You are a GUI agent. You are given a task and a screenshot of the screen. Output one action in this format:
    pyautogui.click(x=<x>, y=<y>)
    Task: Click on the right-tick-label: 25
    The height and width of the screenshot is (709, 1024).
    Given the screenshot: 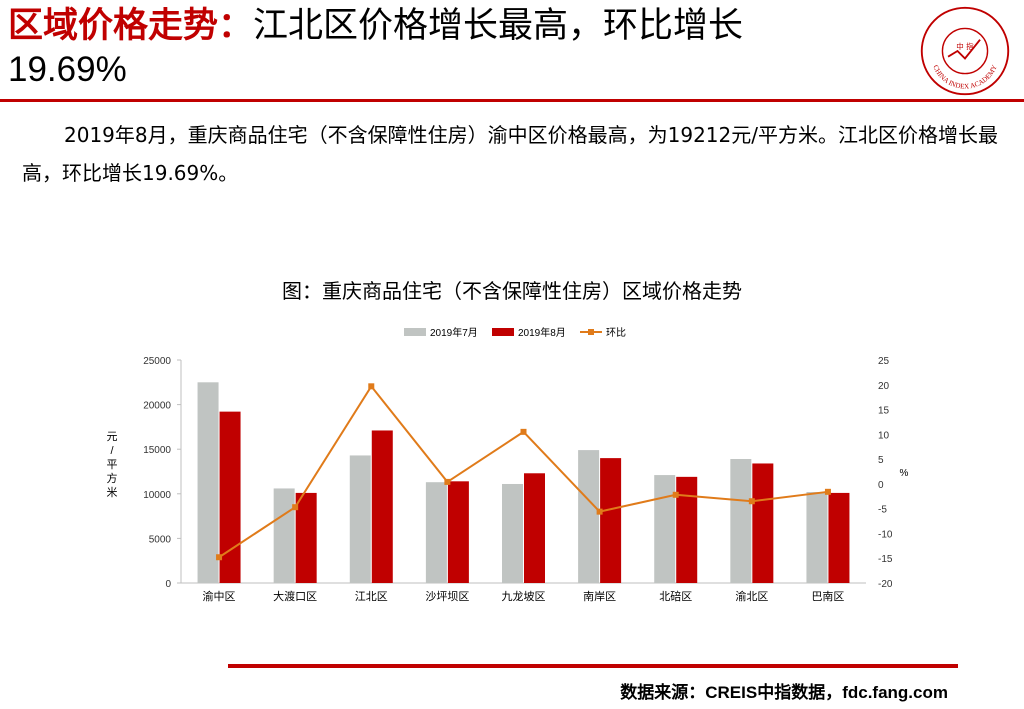 What is the action you would take?
    pyautogui.click(x=884, y=361)
    